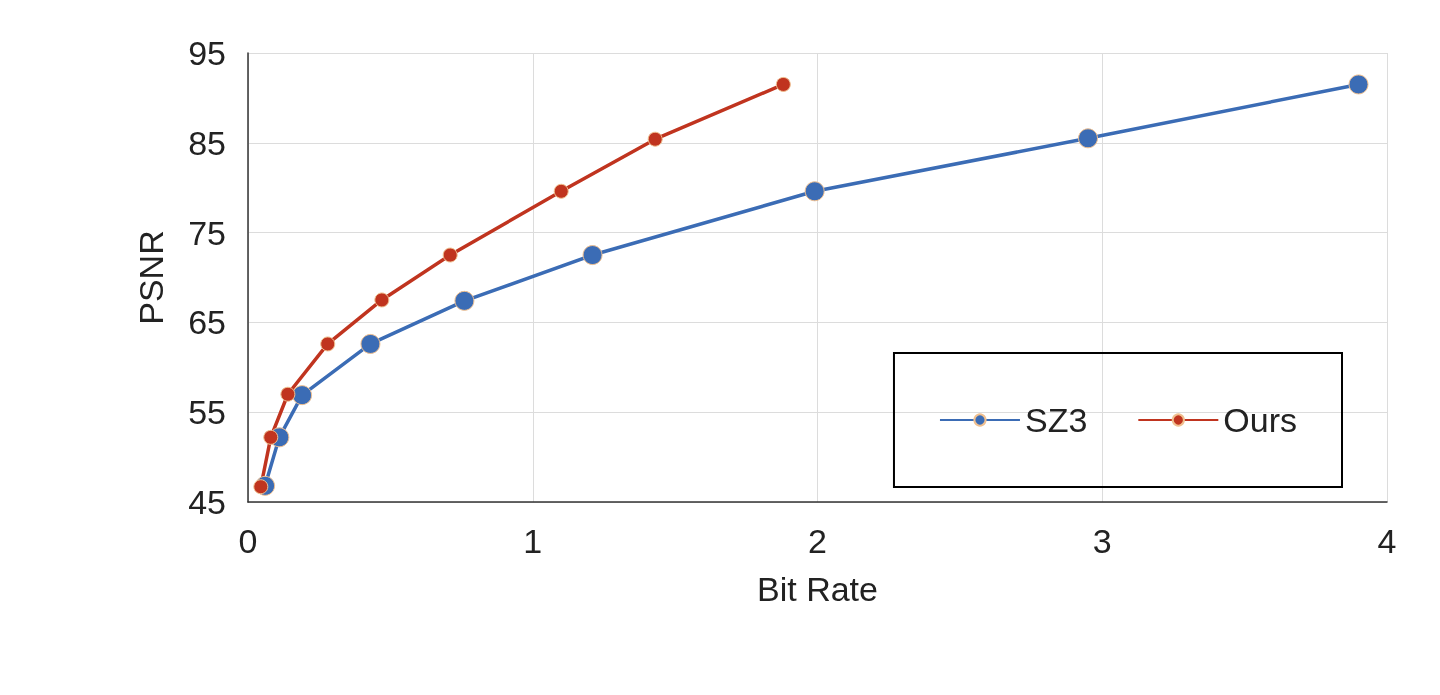  I want to click on legend-label: SZ3, so click(1056, 420).